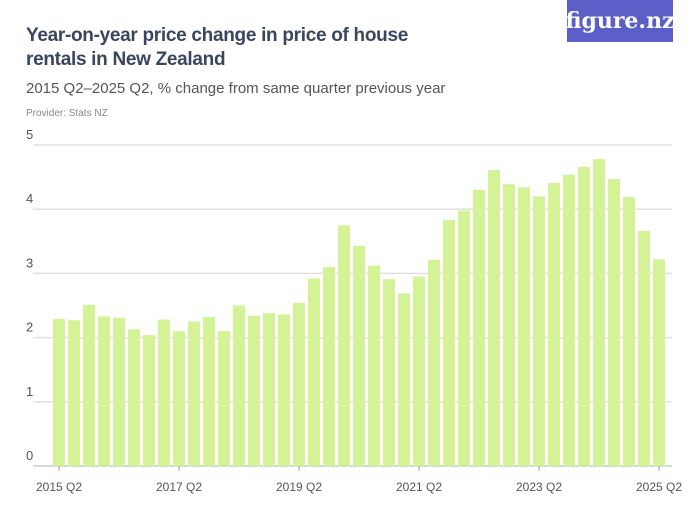 This screenshot has height=525, width=700. I want to click on x-tick-label: 2021 Q2, so click(419, 487).